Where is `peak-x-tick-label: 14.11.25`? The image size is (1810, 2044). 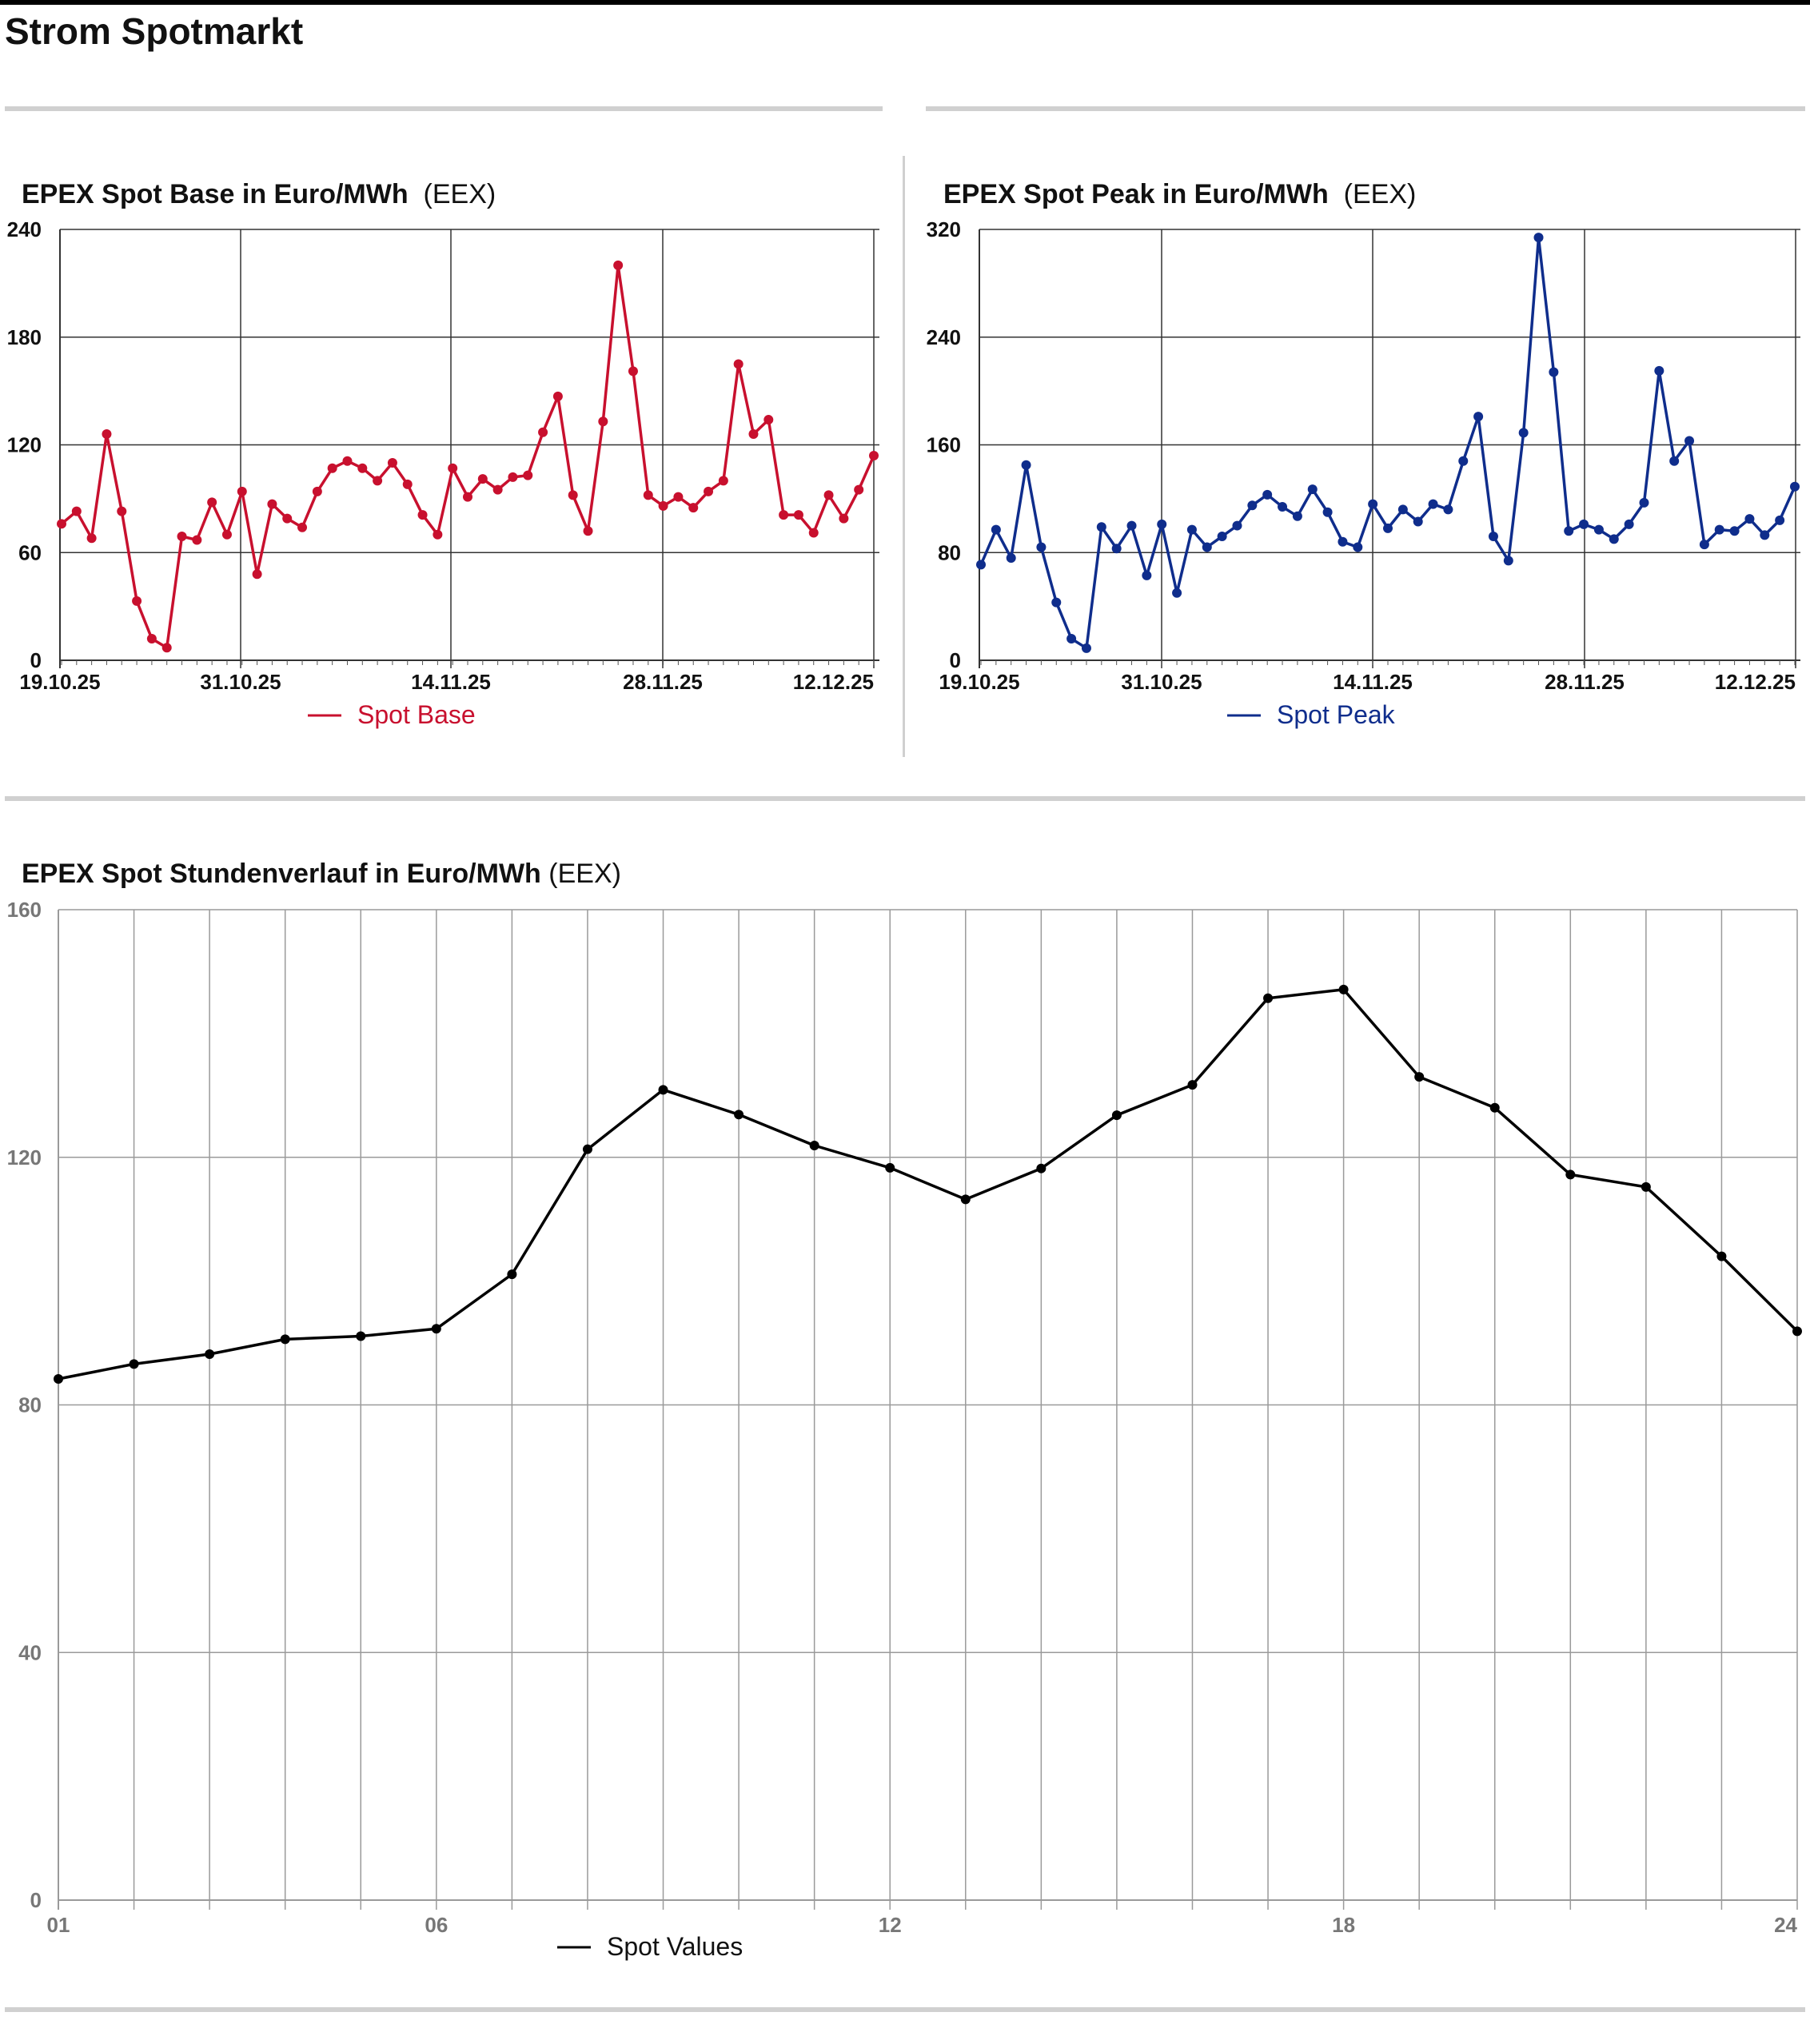
peak-x-tick-label: 14.11.25 is located at coordinates (1373, 682).